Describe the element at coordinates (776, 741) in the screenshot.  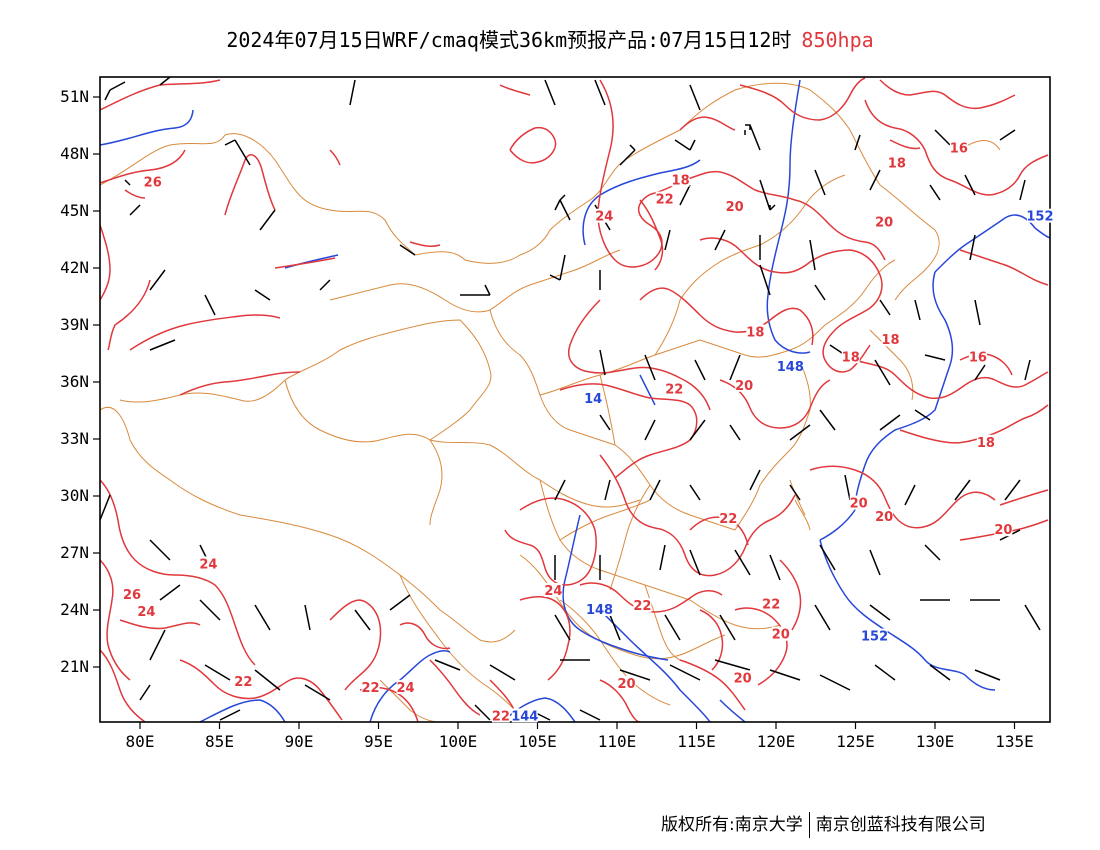
I see `lon-label: 120E` at that location.